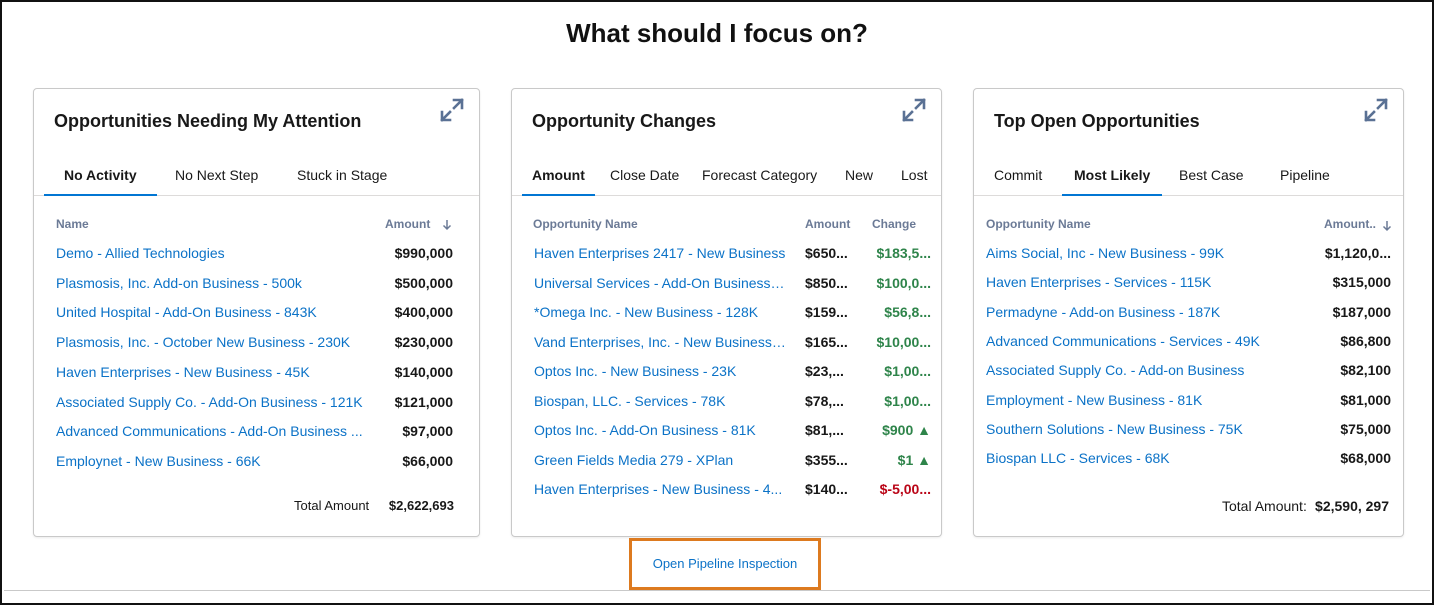 The width and height of the screenshot is (1434, 605). I want to click on column-header-name: Name, so click(72, 224).